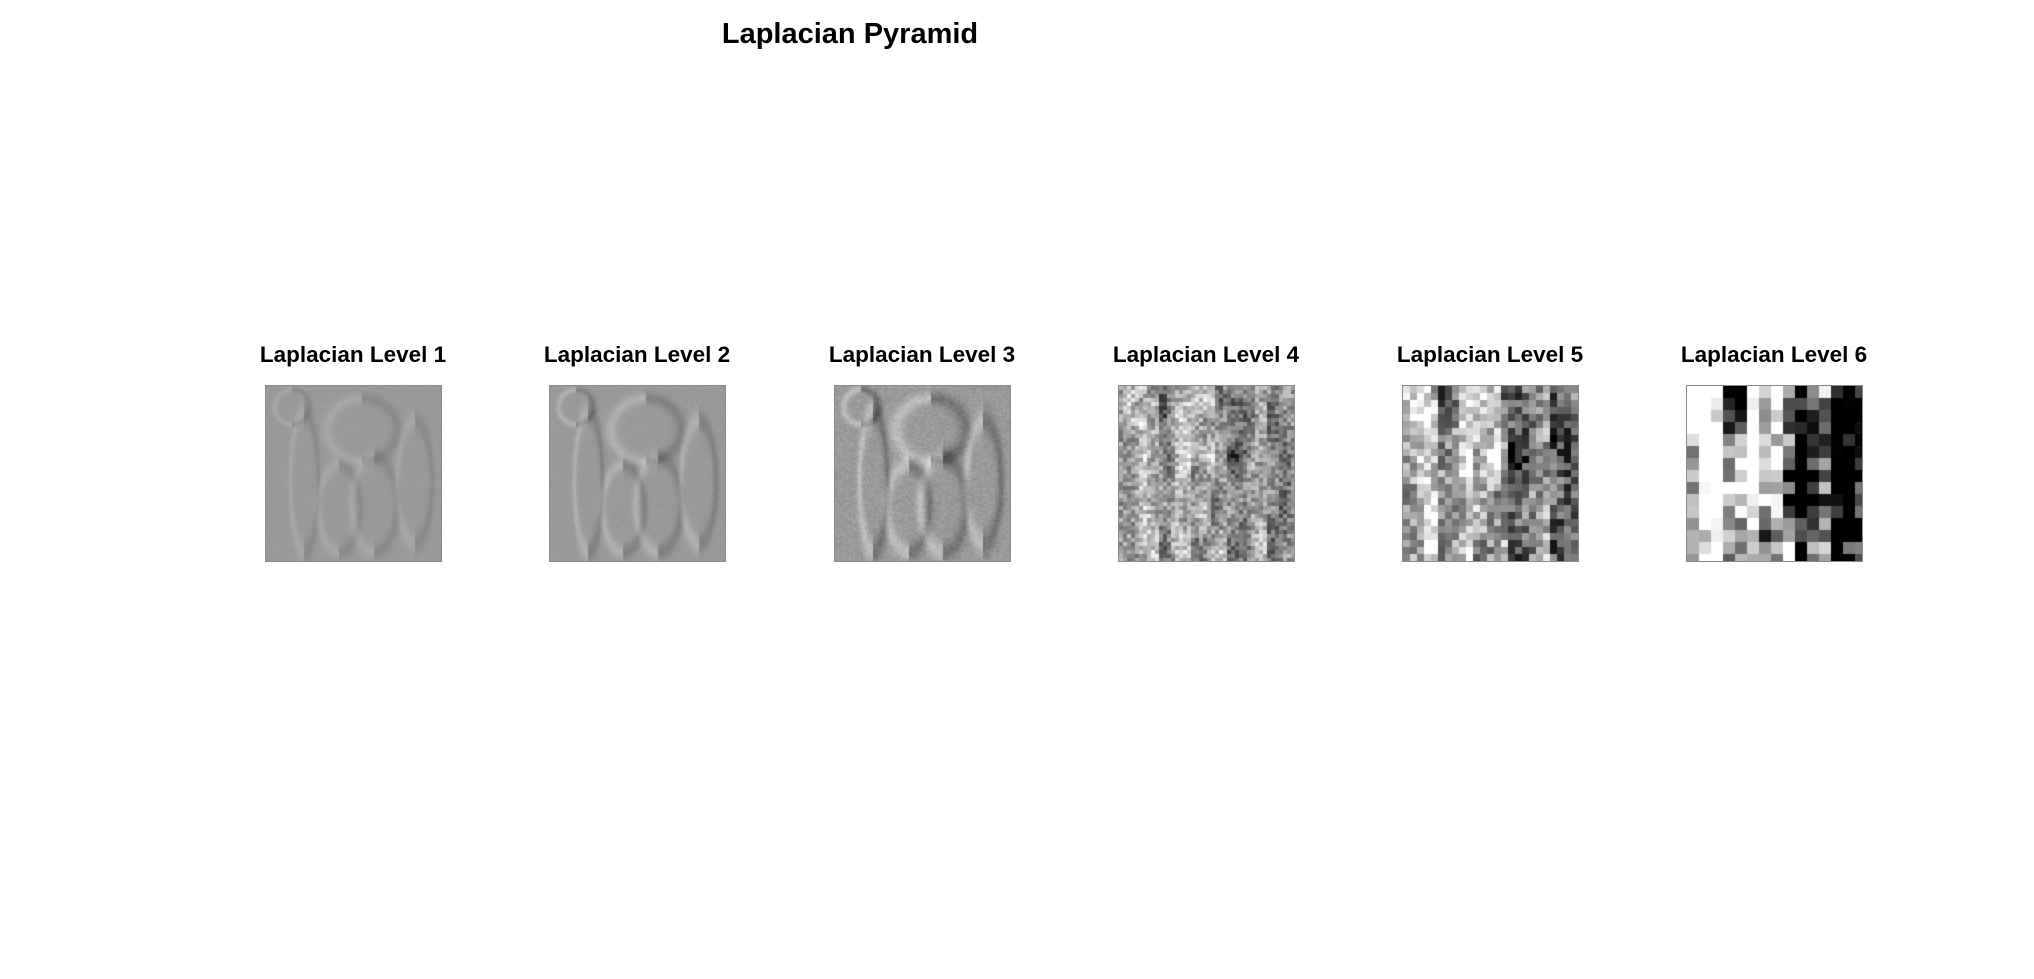  Describe the element at coordinates (353, 354) in the screenshot. I see `panel-title: Laplacian Level 1` at that location.